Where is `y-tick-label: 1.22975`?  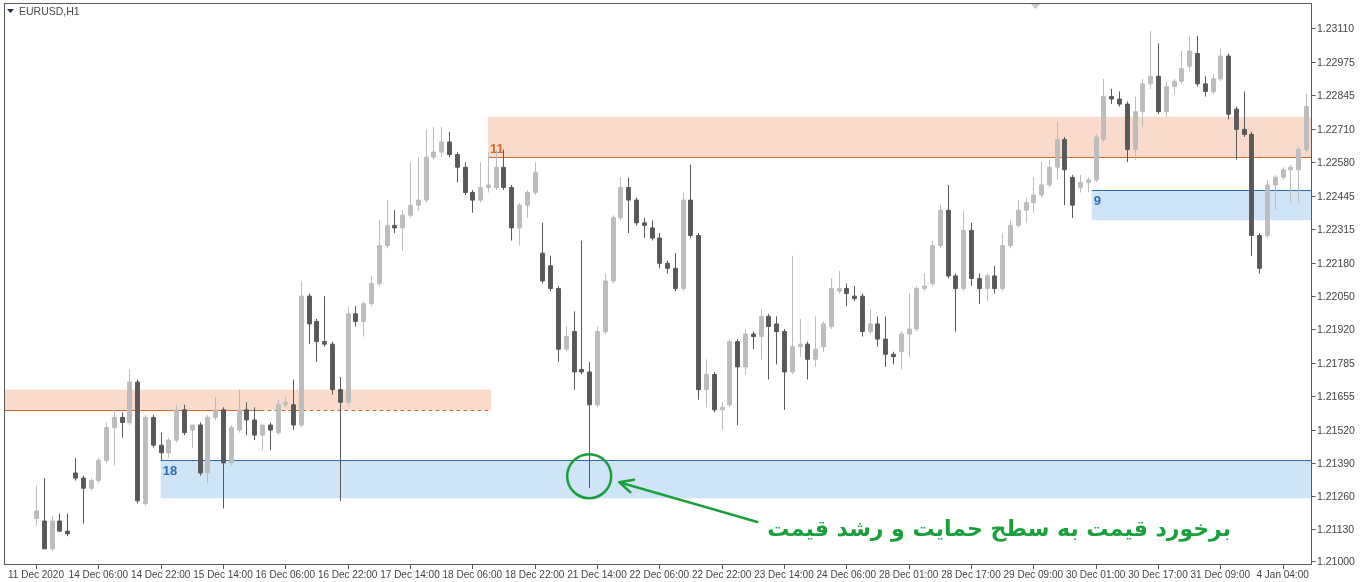
y-tick-label: 1.22975 is located at coordinates (1336, 62).